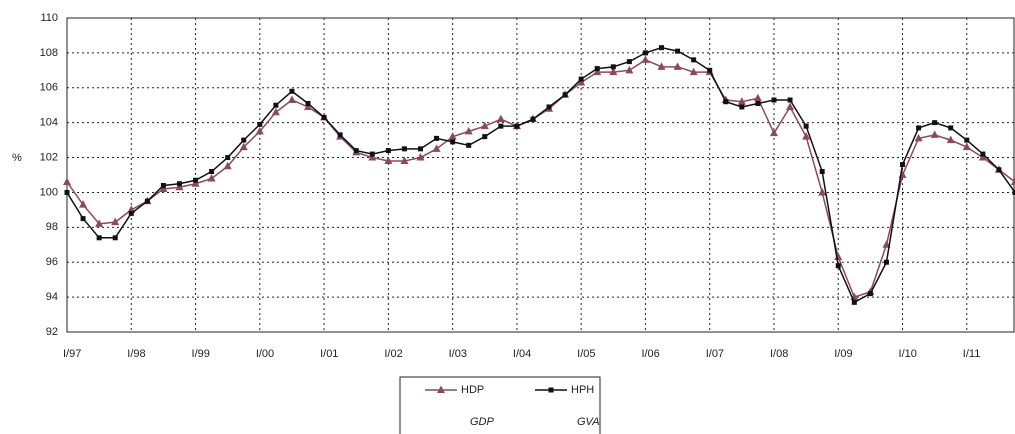 This screenshot has height=434, width=1015. Describe the element at coordinates (908, 354) in the screenshot. I see `x-tick-label: I/10` at that location.